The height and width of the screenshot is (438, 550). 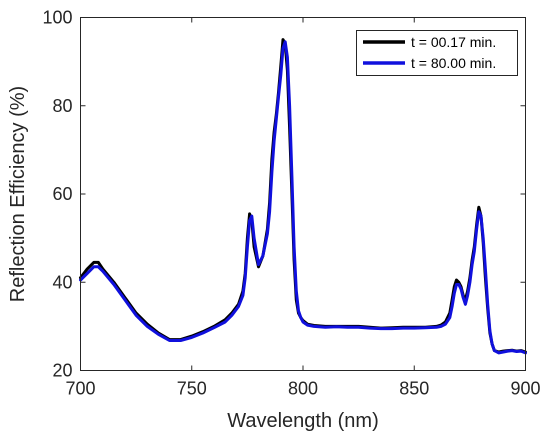 I want to click on y-tick-label: 80, so click(x=62, y=106).